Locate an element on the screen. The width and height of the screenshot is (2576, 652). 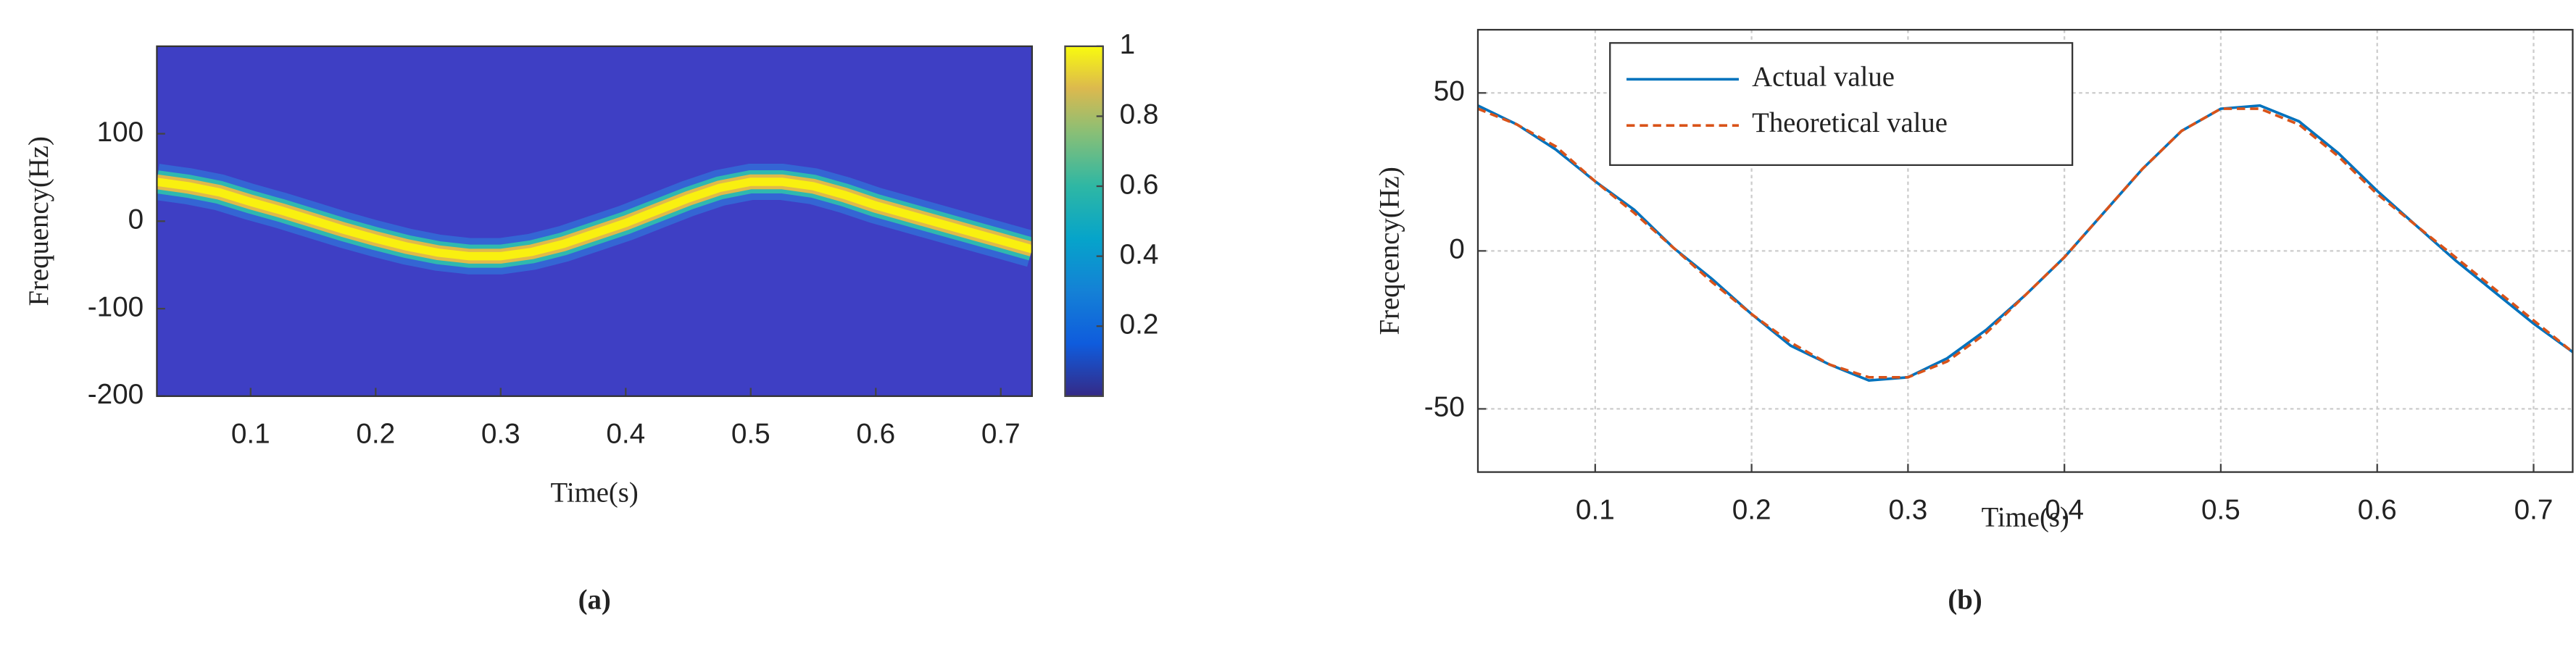
ridge is located at coordinates (594, 219).